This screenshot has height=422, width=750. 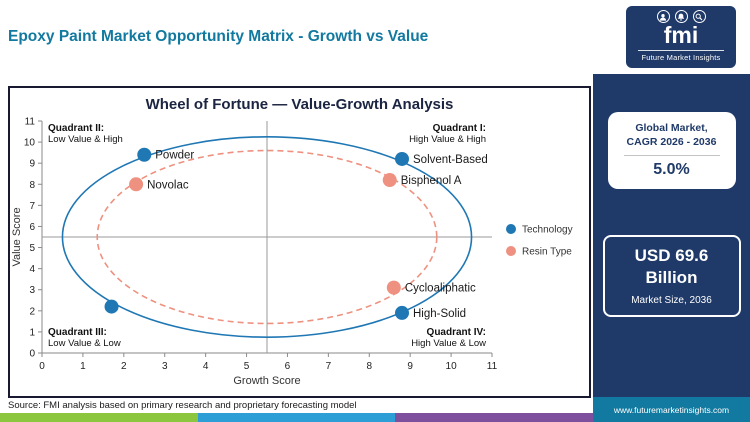 I want to click on data-point-solvent-based, so click(x=402, y=158).